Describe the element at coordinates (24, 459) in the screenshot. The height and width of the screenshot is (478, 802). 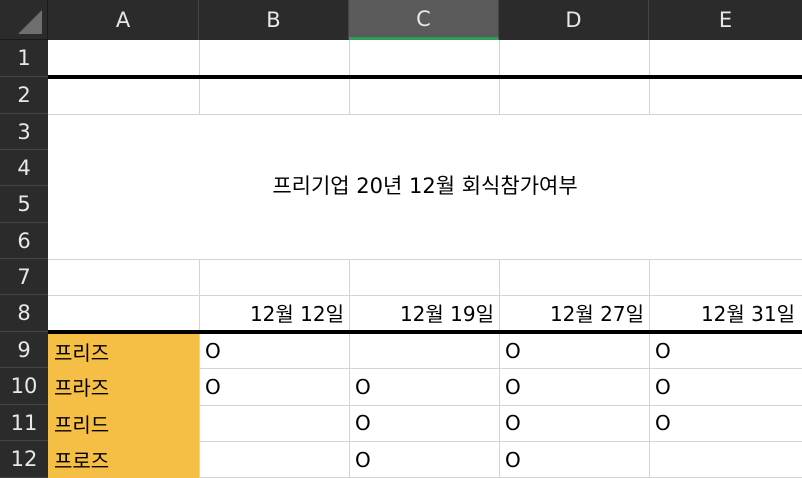
I see `row-header-12: 12` at that location.